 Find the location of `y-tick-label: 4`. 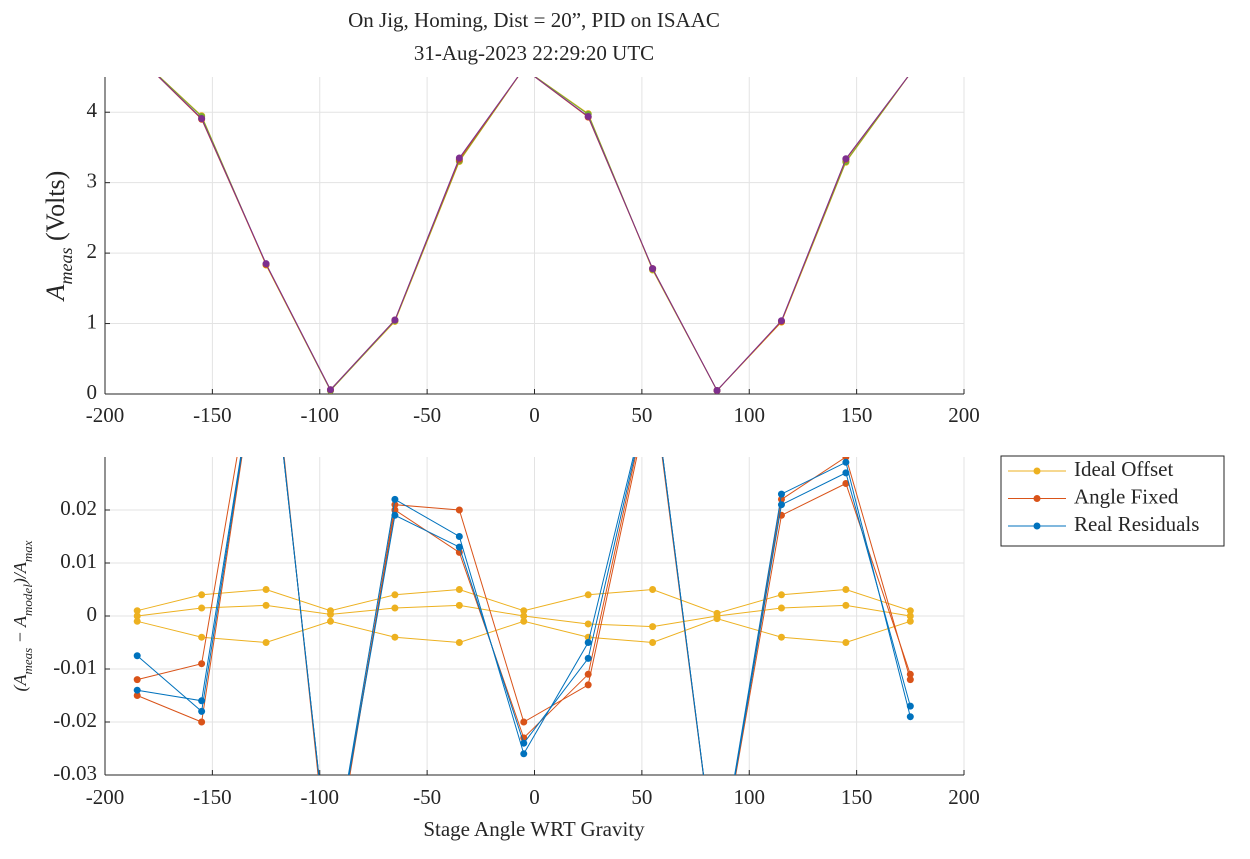

y-tick-label: 4 is located at coordinates (92, 110).